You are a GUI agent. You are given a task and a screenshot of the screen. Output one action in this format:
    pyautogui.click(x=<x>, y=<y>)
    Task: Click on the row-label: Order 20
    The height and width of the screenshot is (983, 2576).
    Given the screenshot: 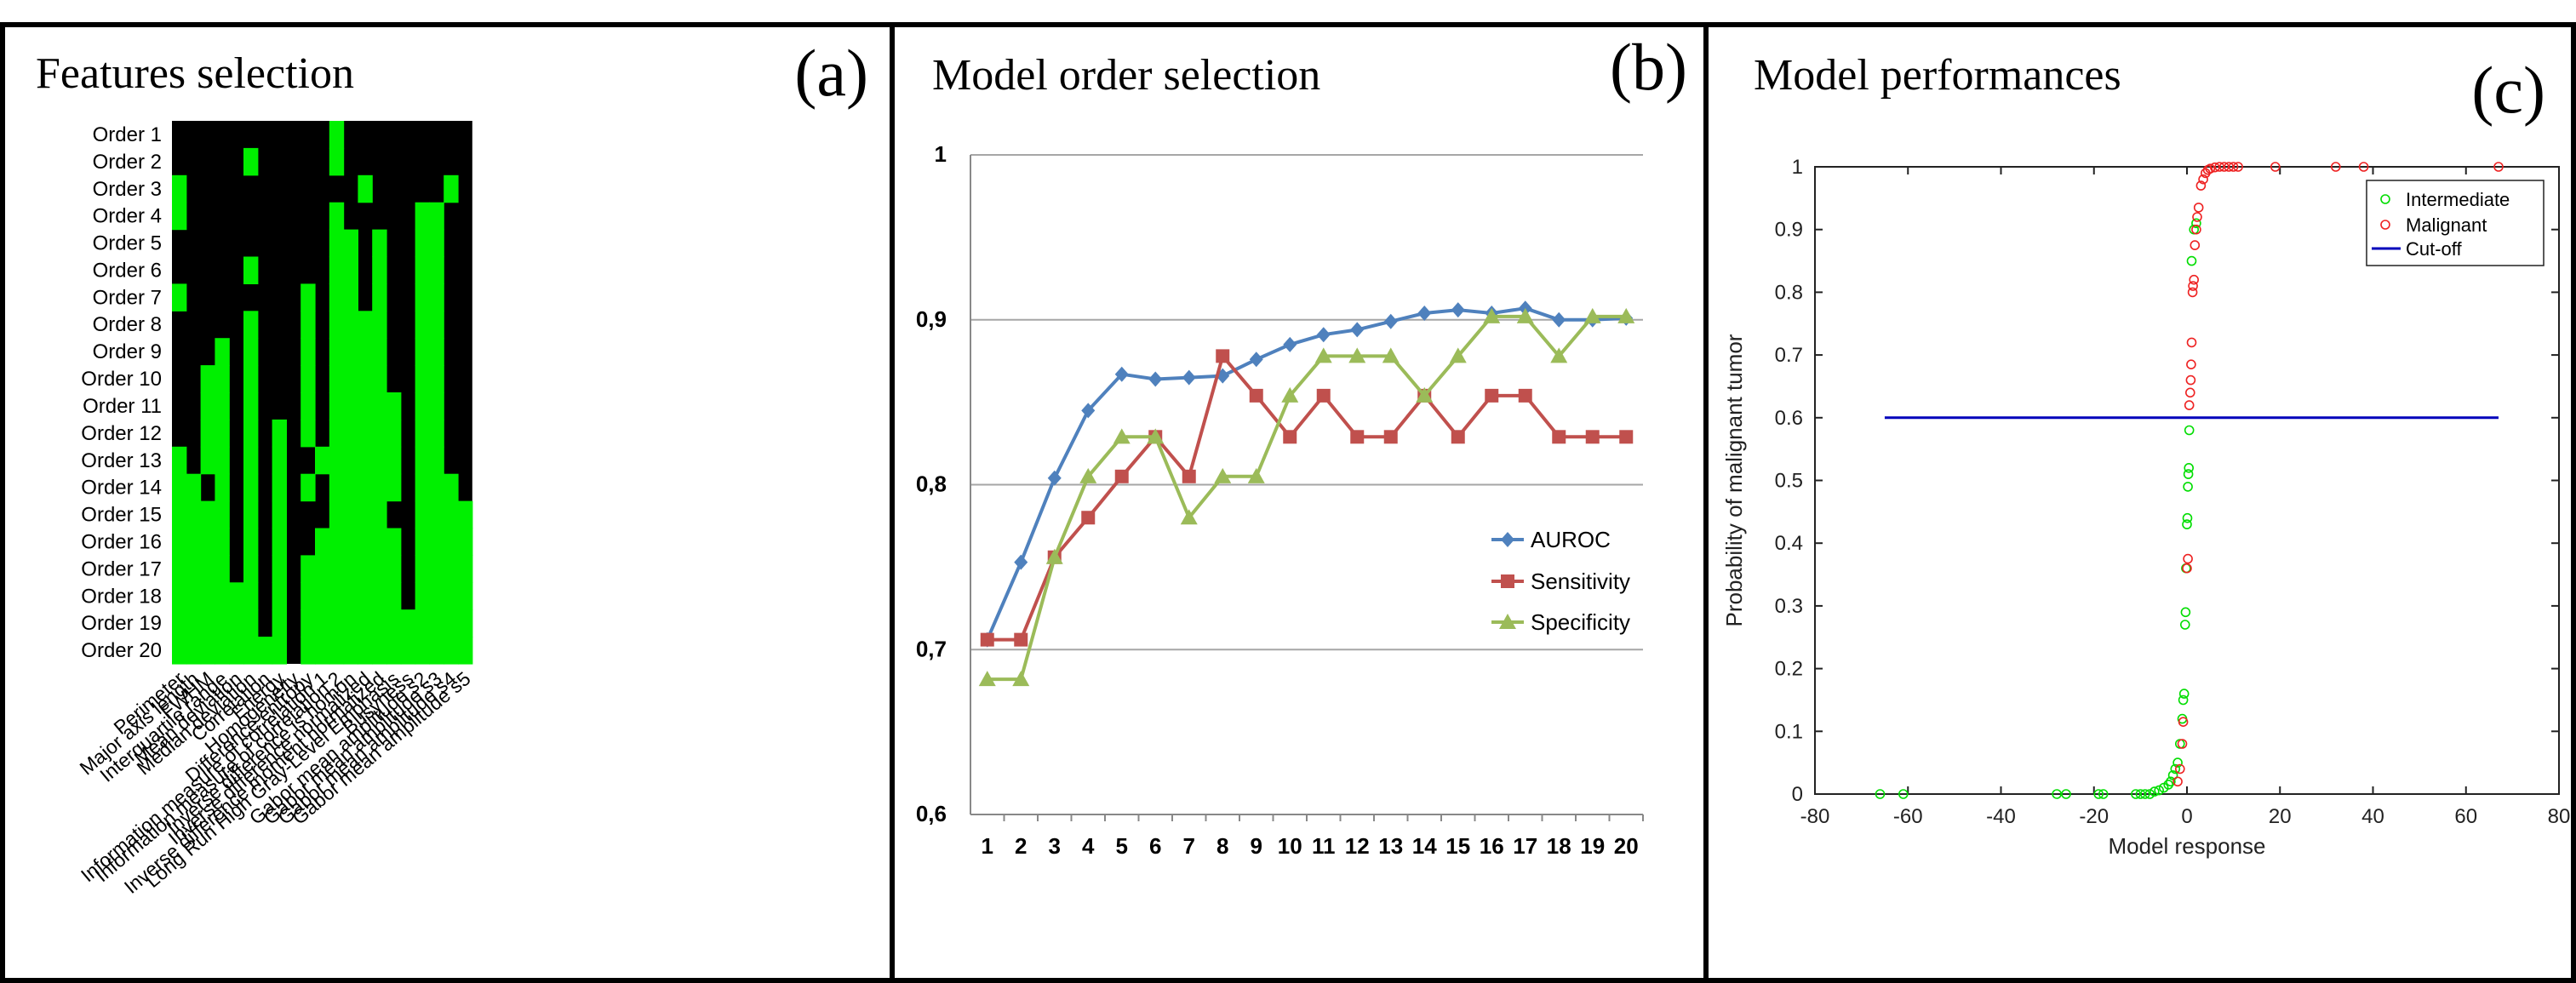 What is the action you would take?
    pyautogui.click(x=121, y=651)
    